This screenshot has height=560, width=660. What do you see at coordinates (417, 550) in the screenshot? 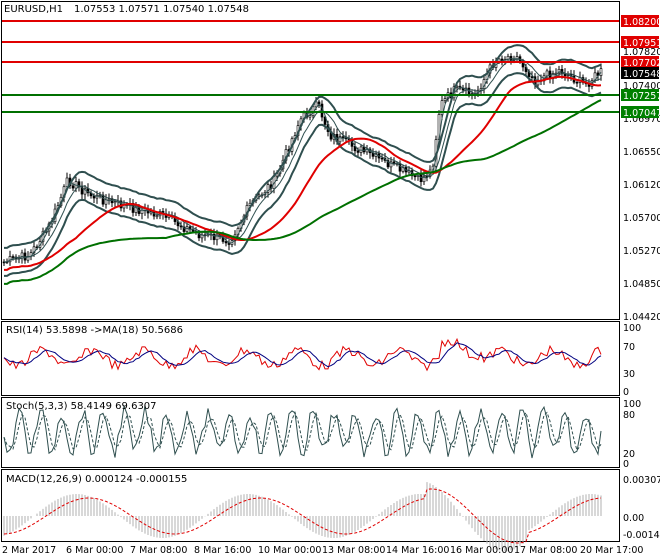
I see `time-label: 14 Mar 16:00` at bounding box center [417, 550].